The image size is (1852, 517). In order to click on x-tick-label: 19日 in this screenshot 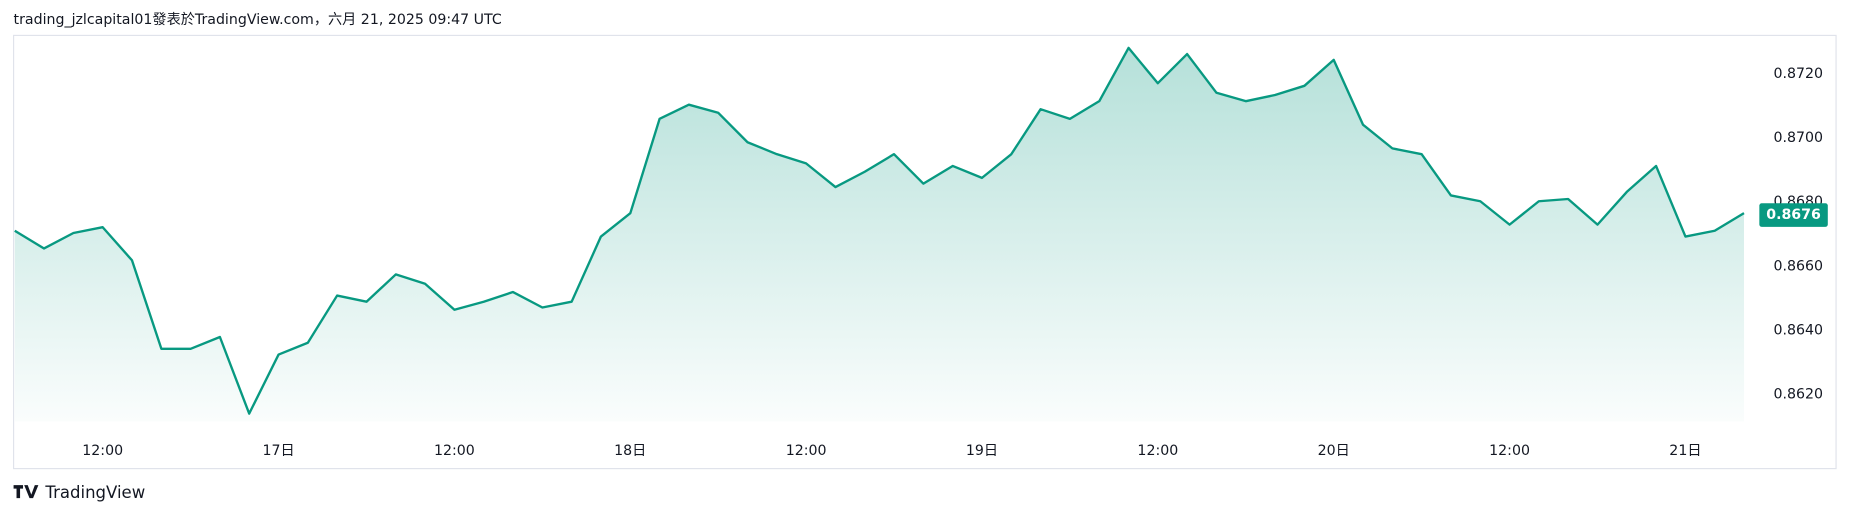, I will do `click(982, 451)`.